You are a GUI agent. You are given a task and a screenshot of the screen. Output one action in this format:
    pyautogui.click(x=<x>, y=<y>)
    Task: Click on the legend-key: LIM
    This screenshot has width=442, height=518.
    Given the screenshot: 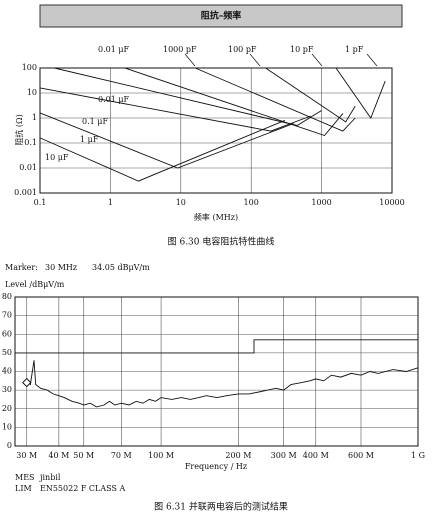 What is the action you would take?
    pyautogui.click(x=23, y=488)
    